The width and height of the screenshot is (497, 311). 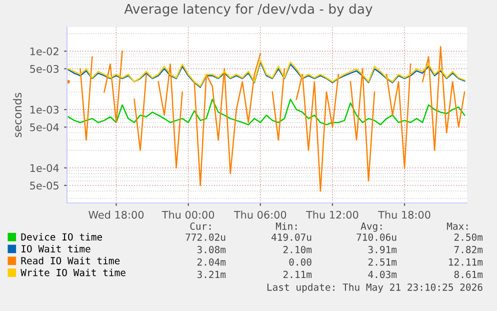 What do you see at coordinates (44, 186) in the screenshot?
I see `y-tick-label: 5e-05` at bounding box center [44, 186].